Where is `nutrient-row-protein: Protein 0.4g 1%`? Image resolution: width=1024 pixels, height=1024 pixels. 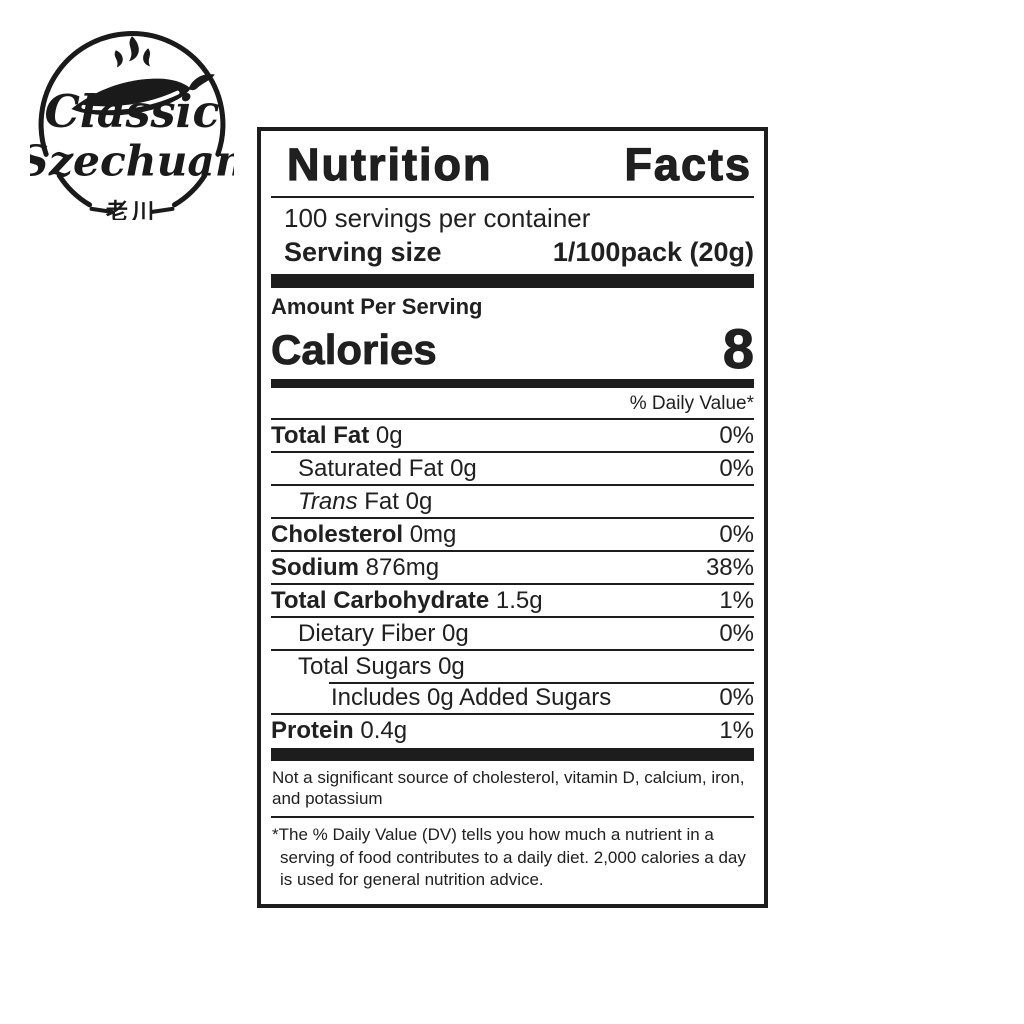 nutrient-row-protein: Protein 0.4g 1% is located at coordinates (512, 729).